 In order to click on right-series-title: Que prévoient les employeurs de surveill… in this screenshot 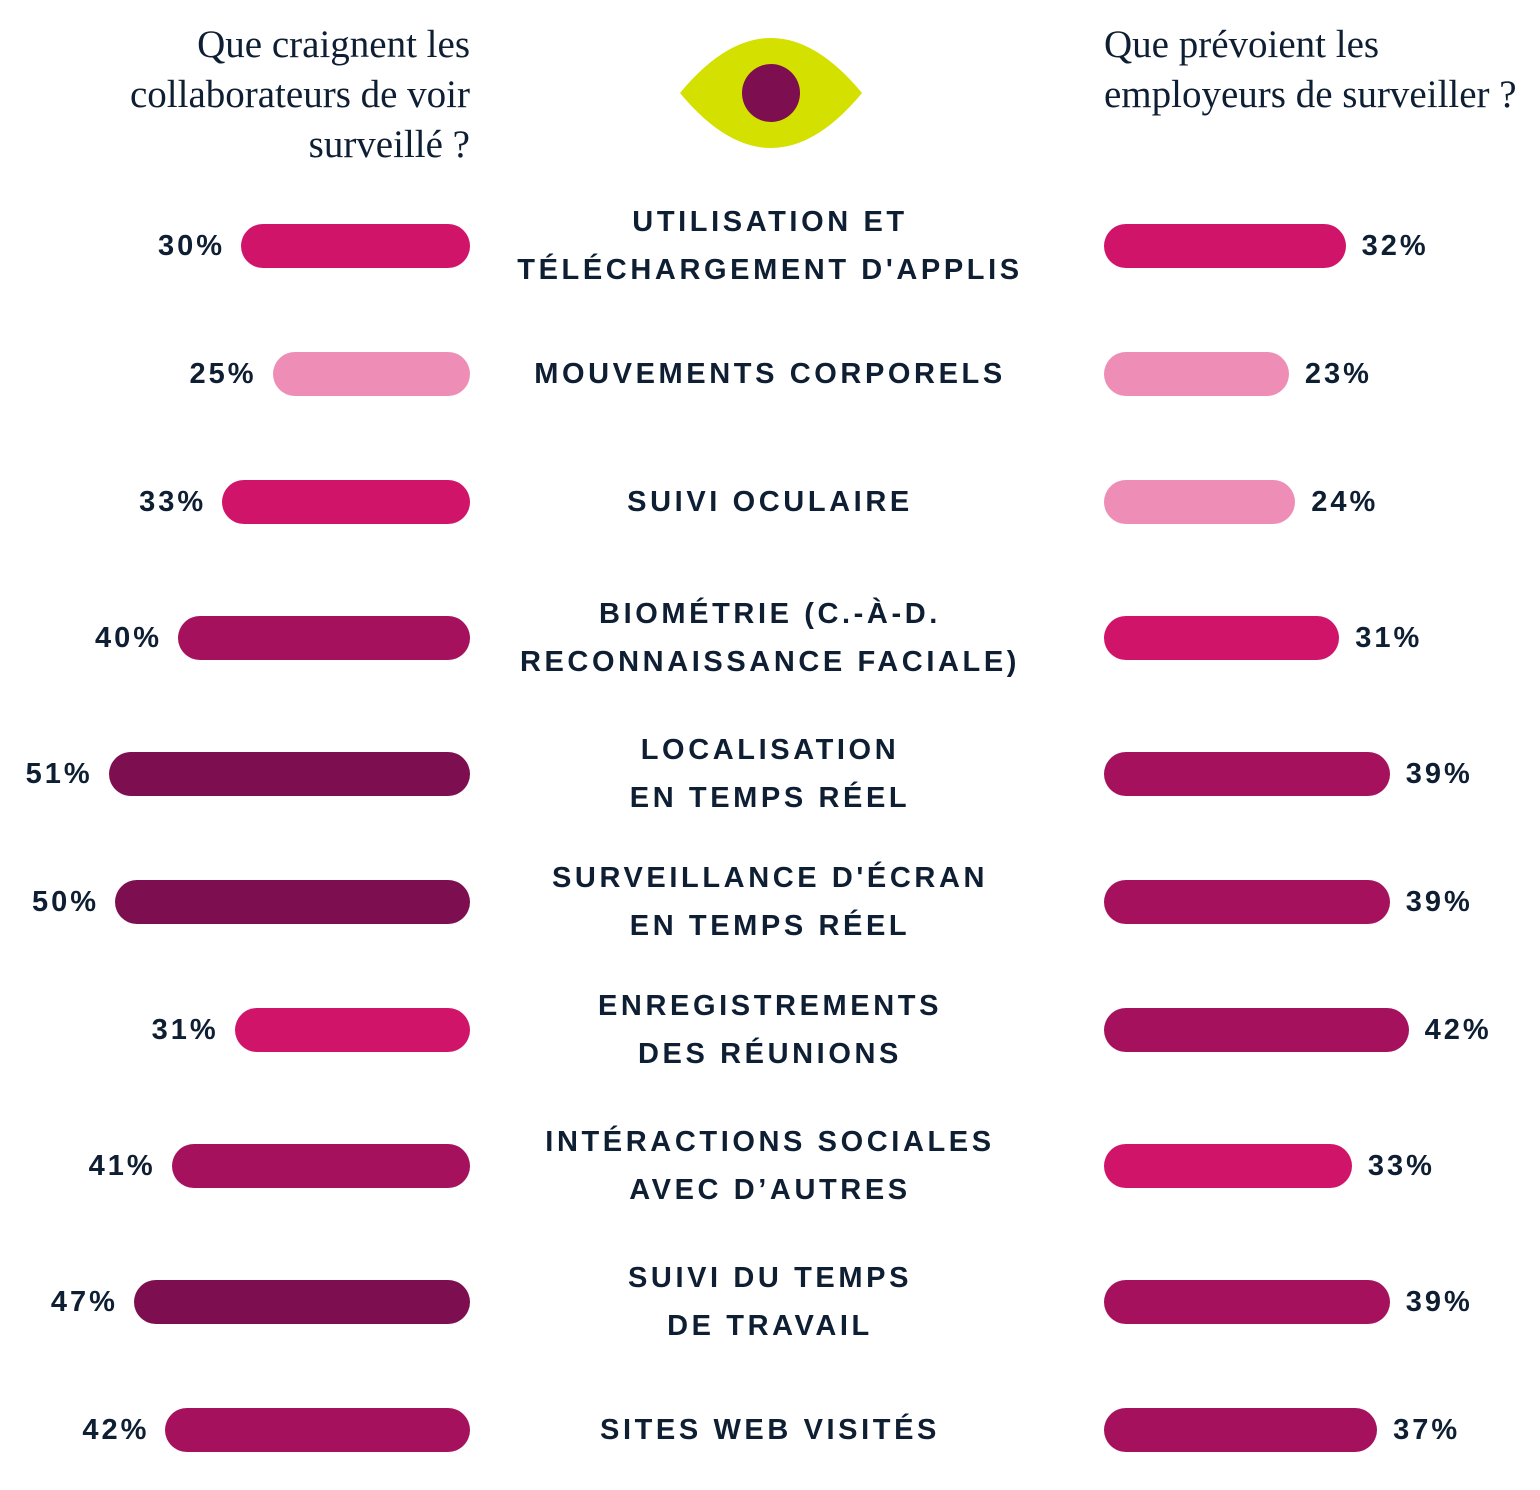, I will do `click(1310, 69)`.